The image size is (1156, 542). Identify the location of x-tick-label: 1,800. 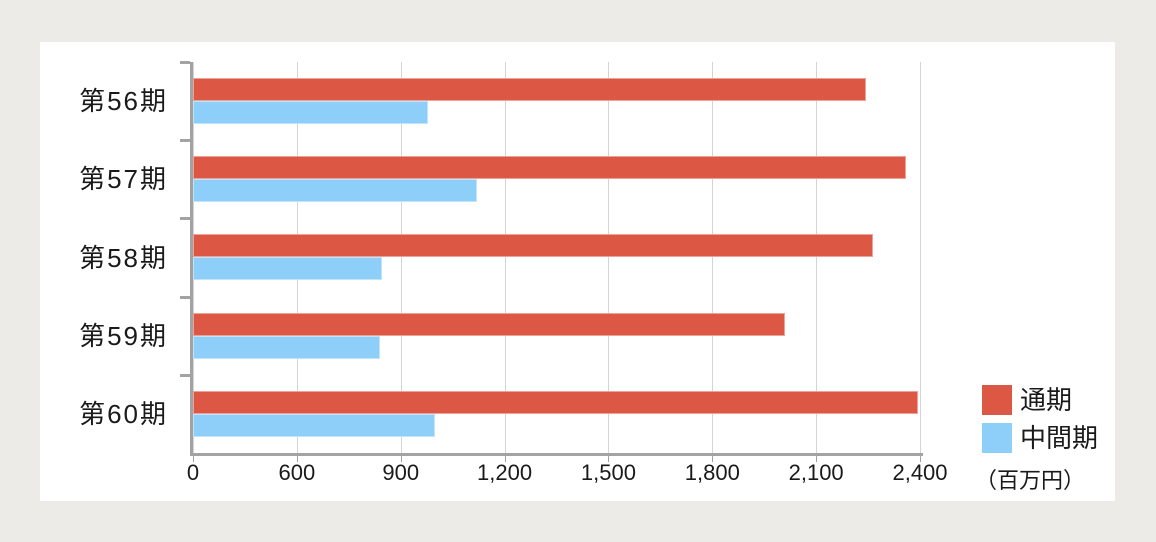
(712, 472).